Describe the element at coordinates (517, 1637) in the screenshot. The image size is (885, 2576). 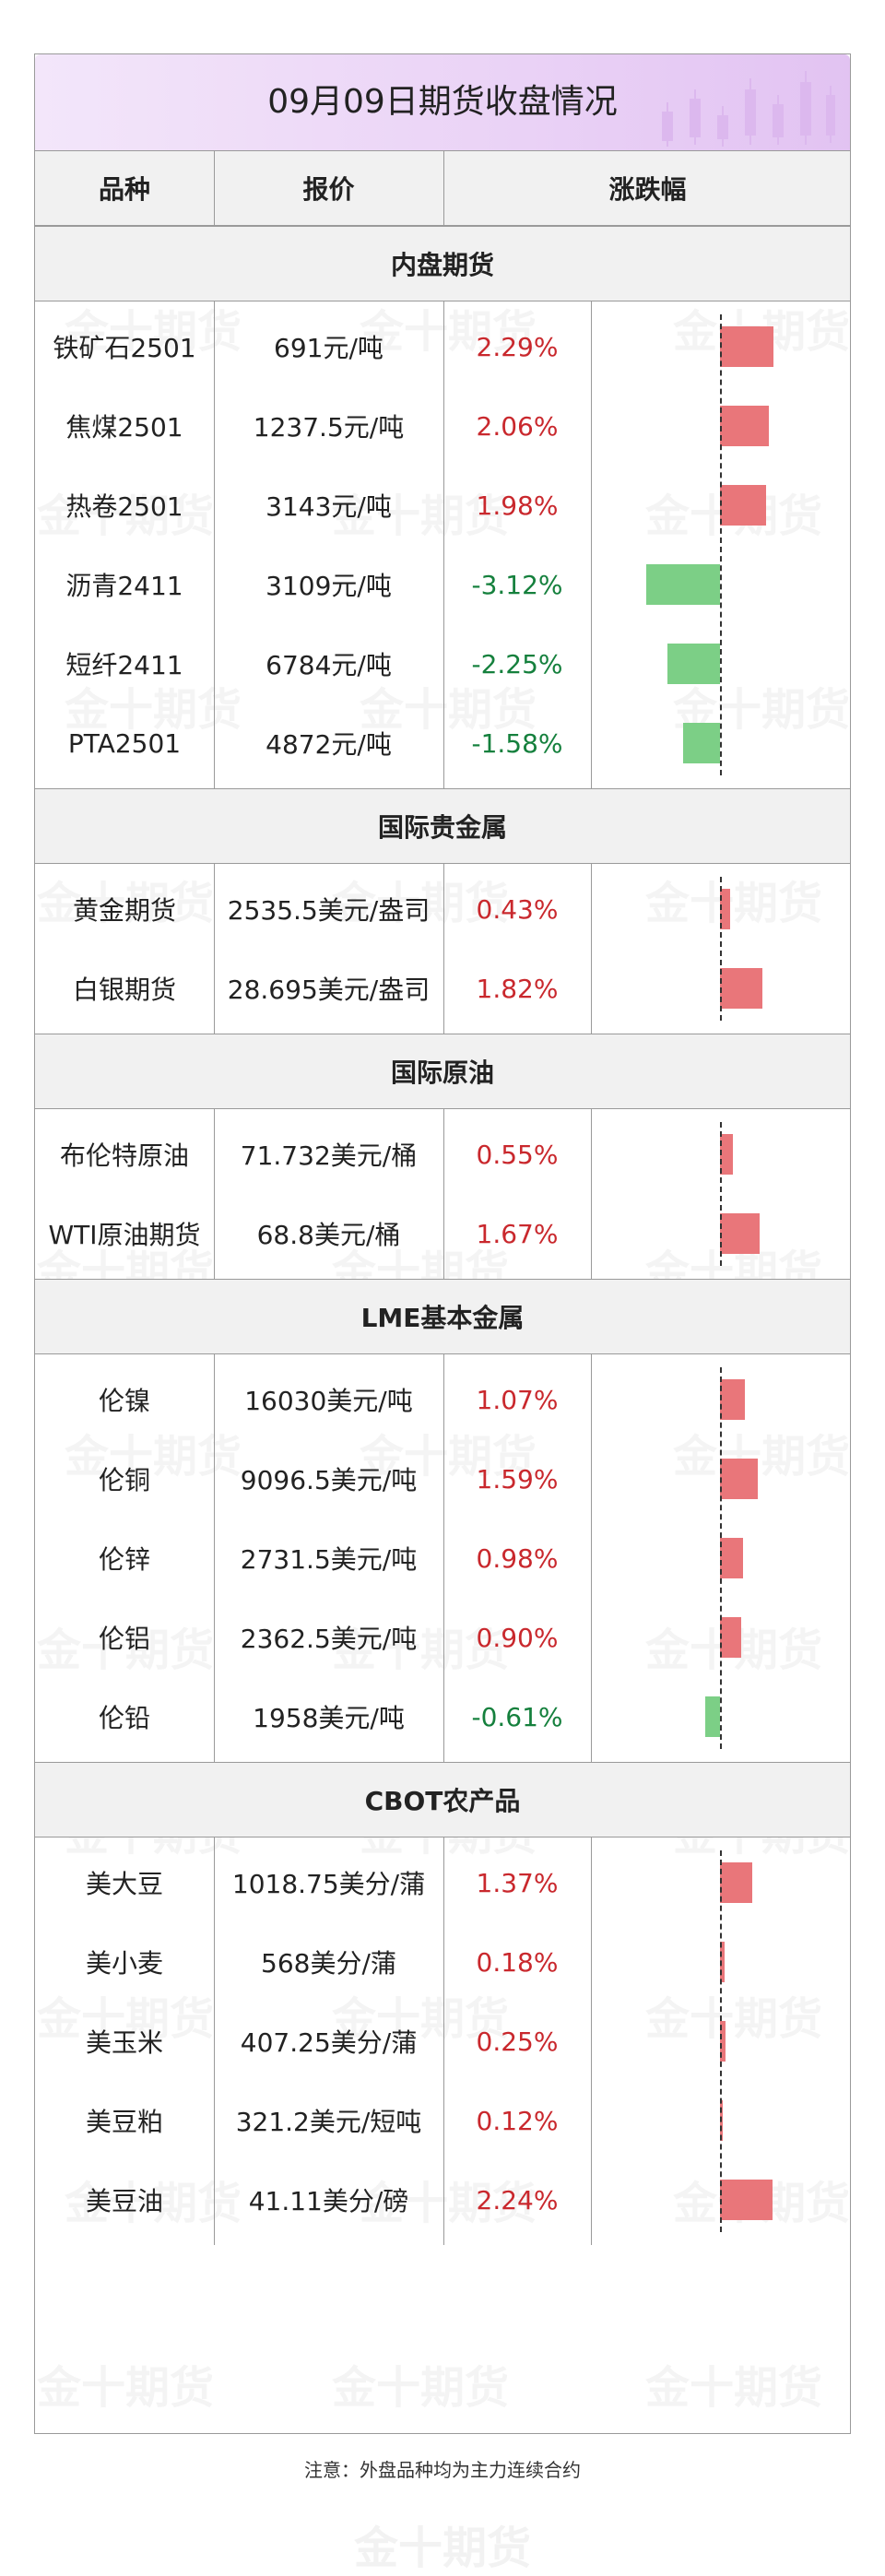
I see `change-cell: 0.90%` at that location.